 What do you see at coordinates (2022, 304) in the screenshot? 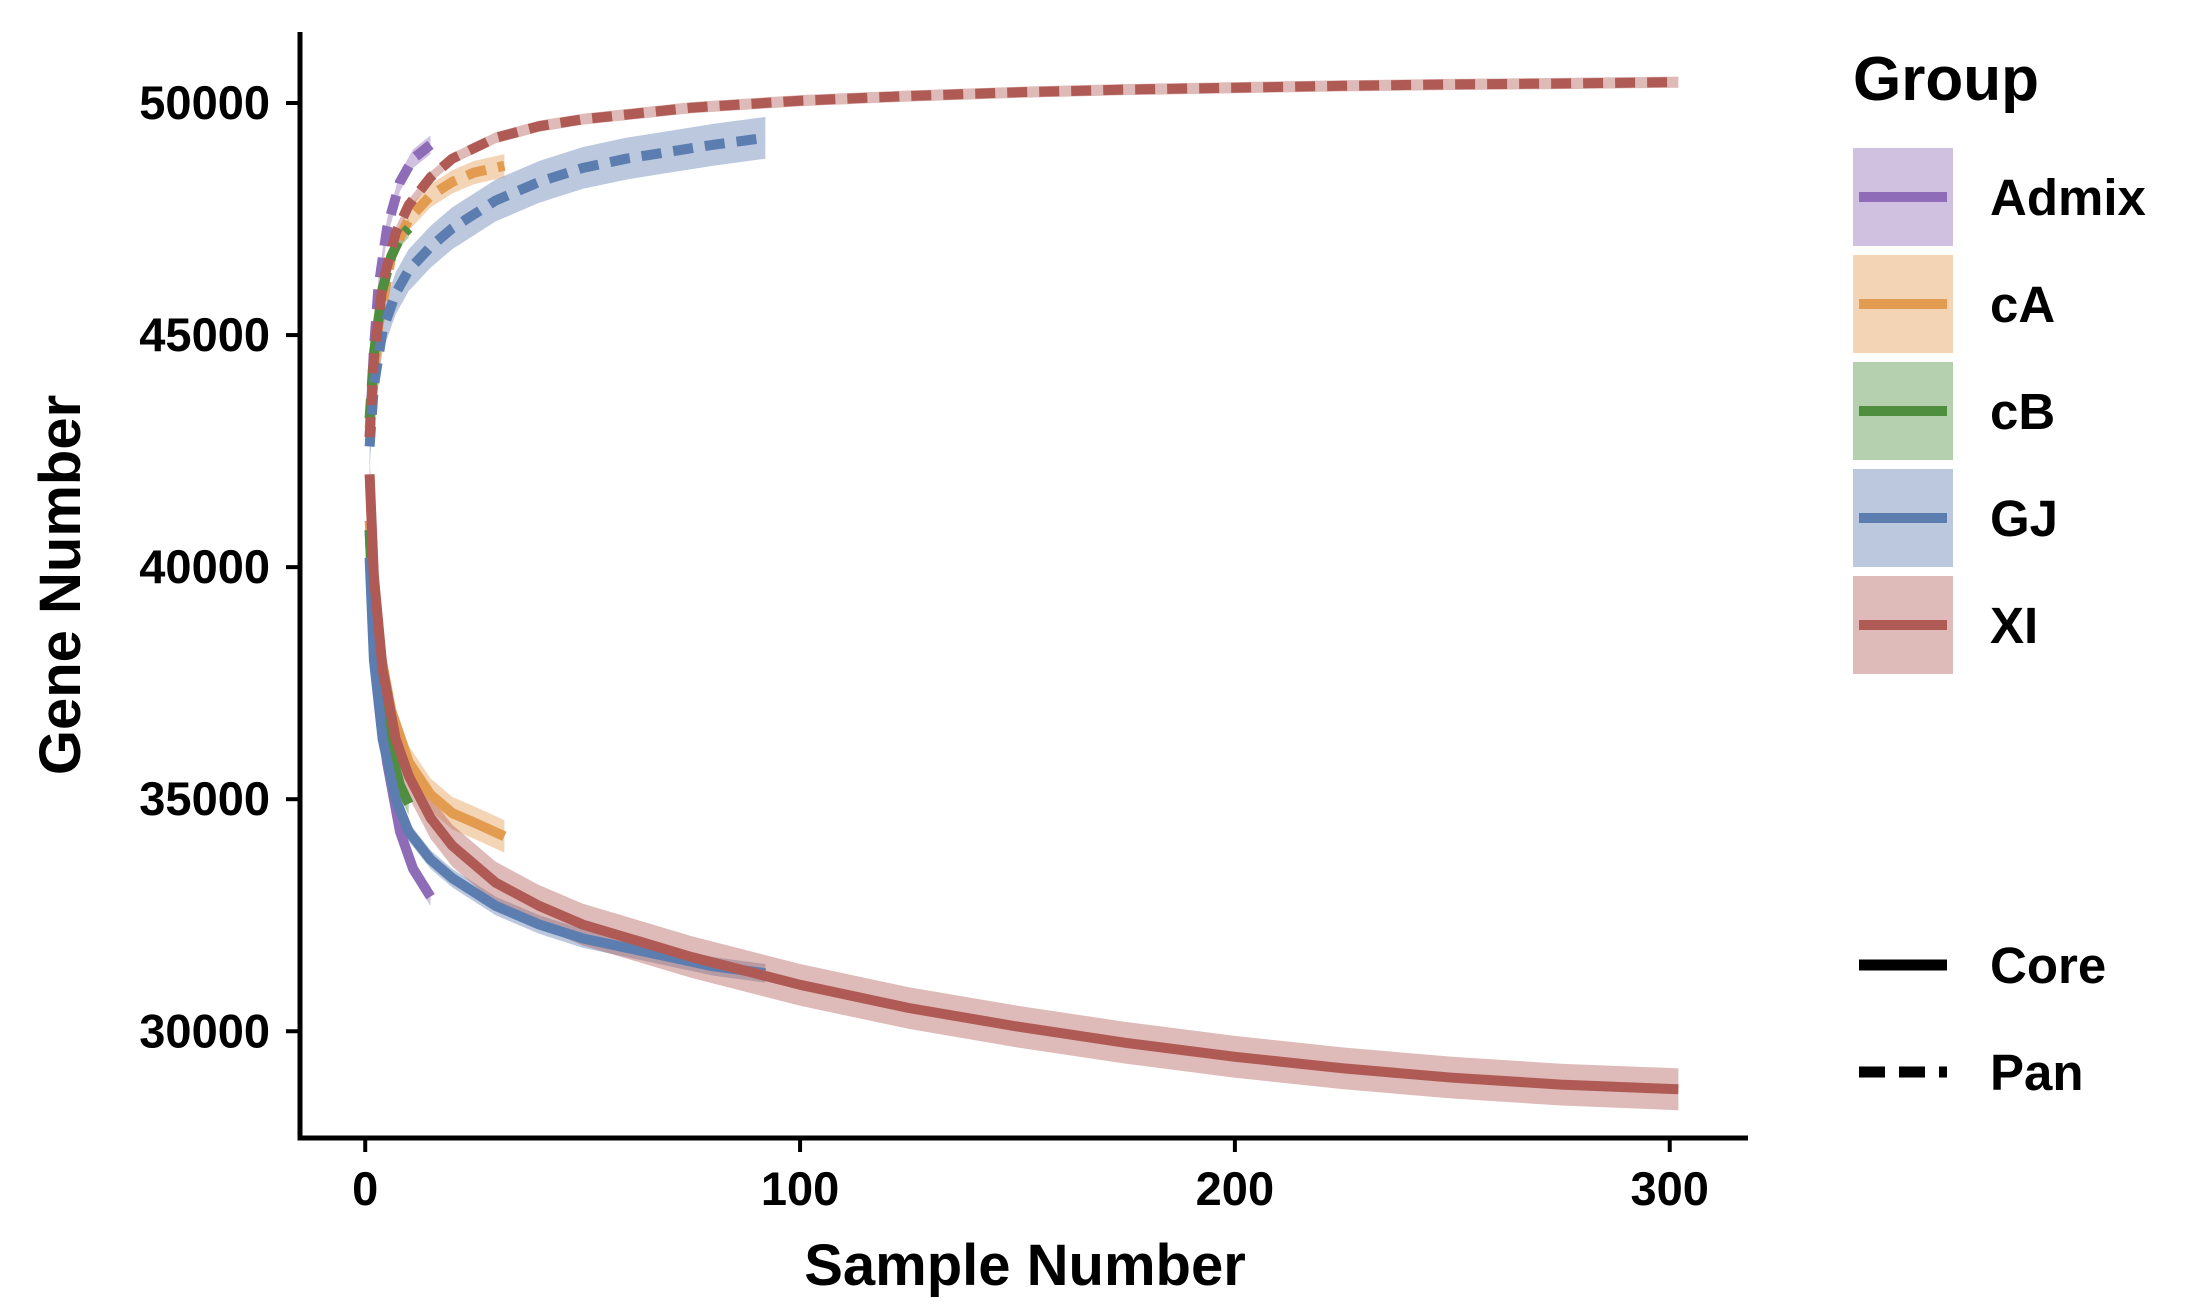
I see `legend-label: cA` at bounding box center [2022, 304].